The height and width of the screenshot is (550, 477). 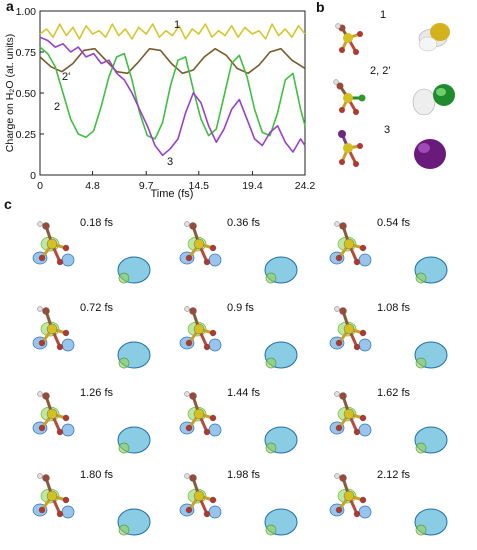 I want to click on x-tick-label: 24.2, so click(x=305, y=186).